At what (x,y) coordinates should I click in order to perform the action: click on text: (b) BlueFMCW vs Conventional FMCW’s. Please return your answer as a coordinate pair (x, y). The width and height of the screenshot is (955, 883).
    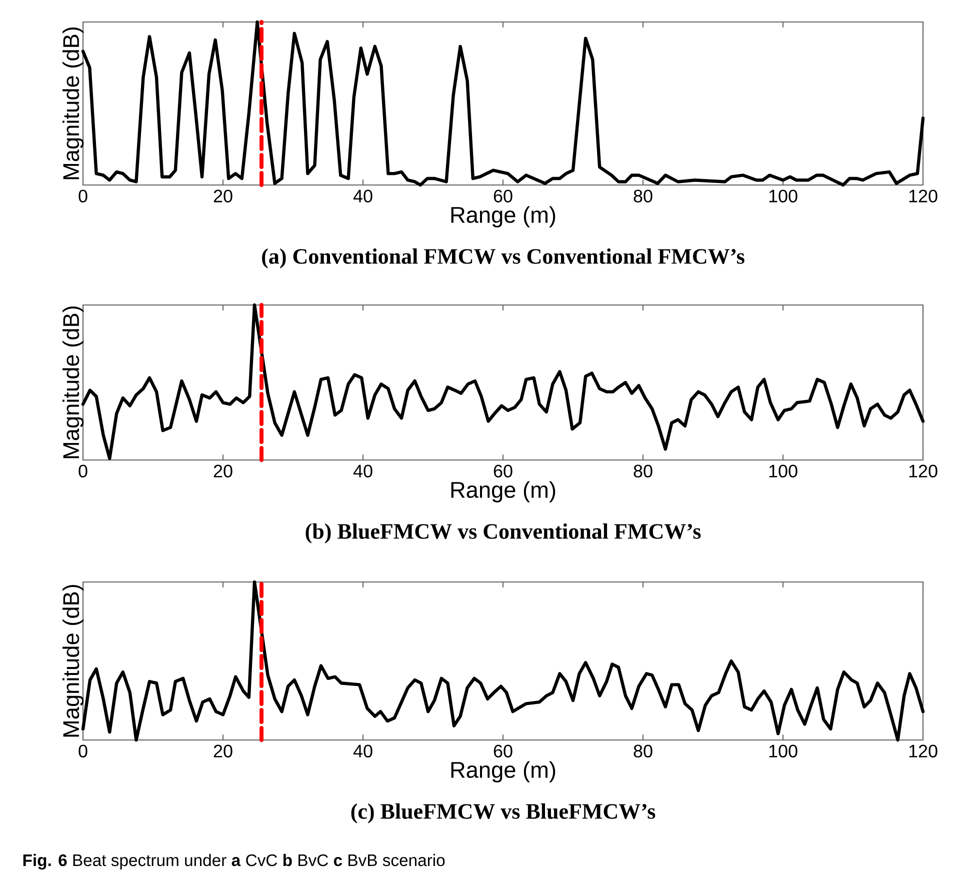
    Looking at the image, I should click on (503, 533).